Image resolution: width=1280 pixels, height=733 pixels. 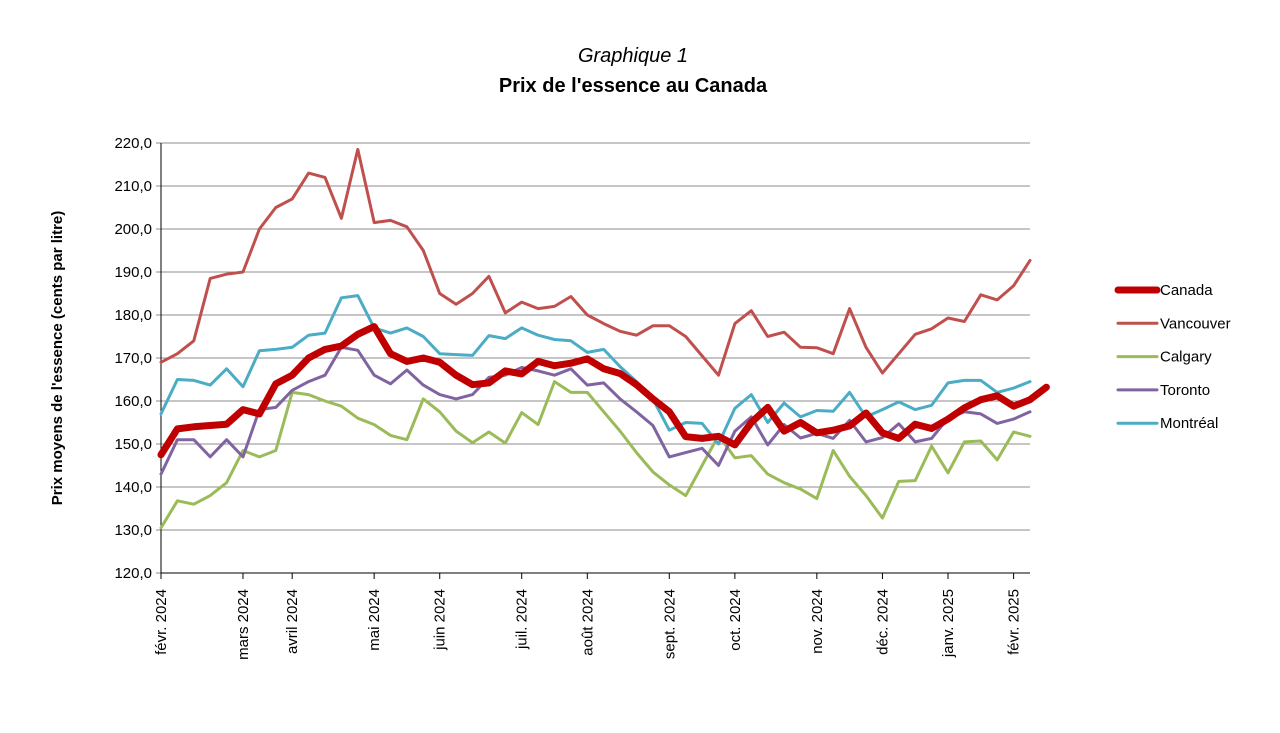 What do you see at coordinates (133, 272) in the screenshot?
I see `y-tick-label: 190,0` at bounding box center [133, 272].